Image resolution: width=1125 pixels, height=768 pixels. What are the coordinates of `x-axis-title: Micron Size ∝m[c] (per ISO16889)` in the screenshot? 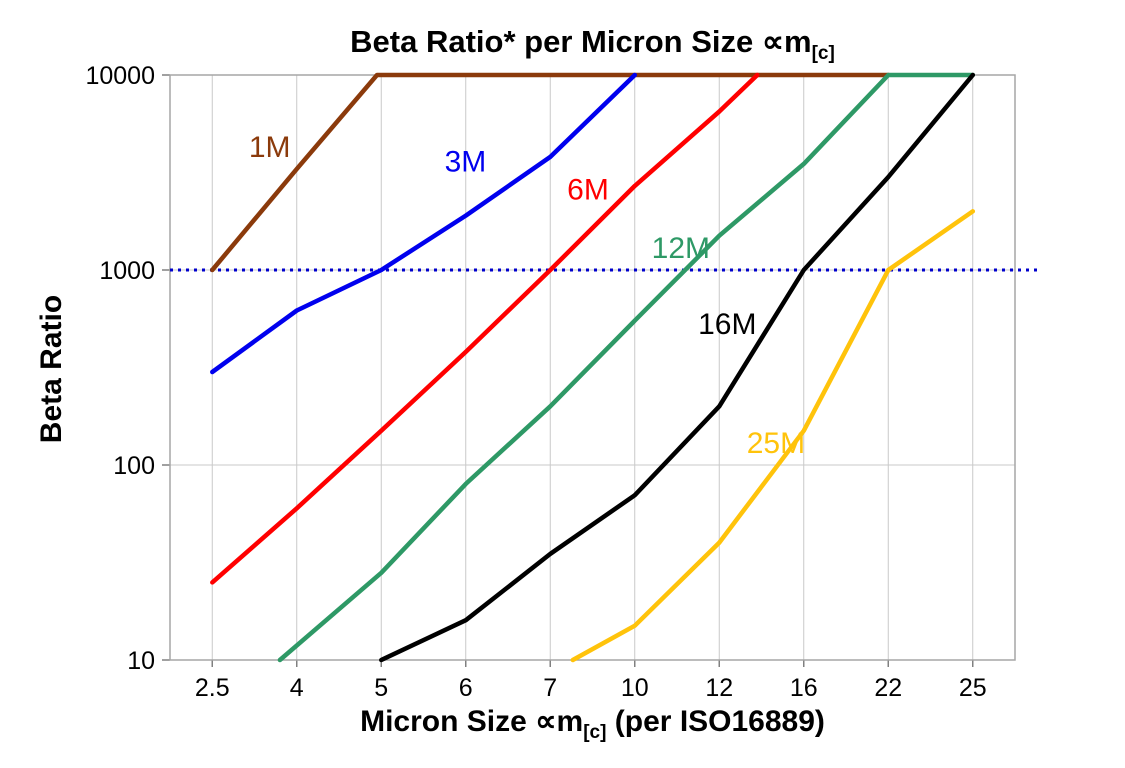 It's located at (592, 724).